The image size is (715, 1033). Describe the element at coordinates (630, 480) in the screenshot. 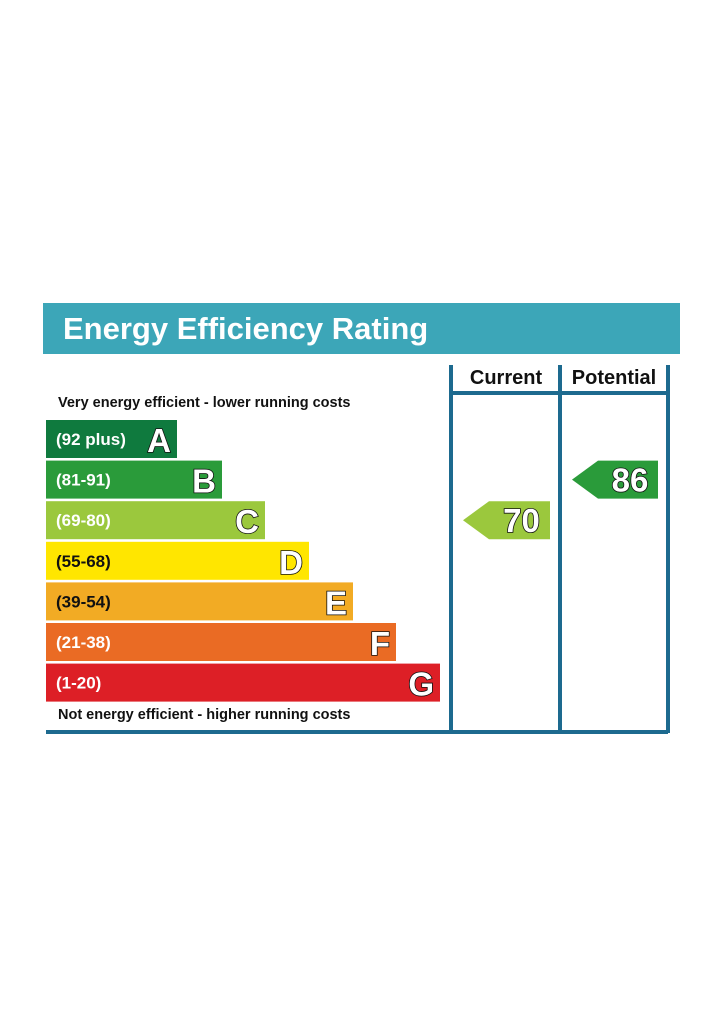

I see `potential-value: 86` at that location.